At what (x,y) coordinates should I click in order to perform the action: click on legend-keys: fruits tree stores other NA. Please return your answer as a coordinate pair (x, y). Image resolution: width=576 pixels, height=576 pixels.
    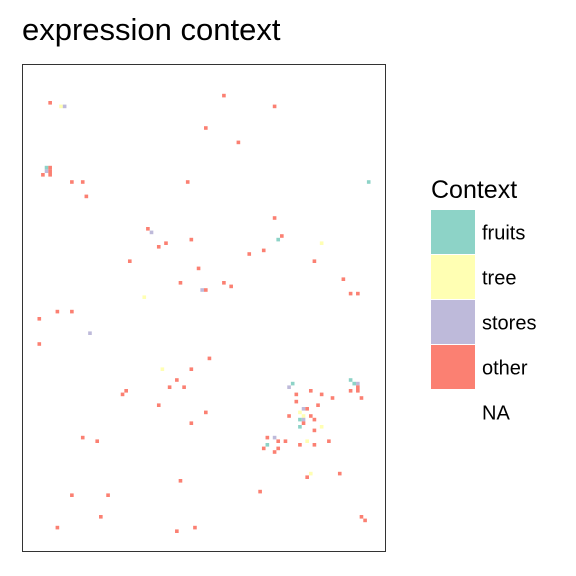
    Looking at the image, I should click on (483, 322).